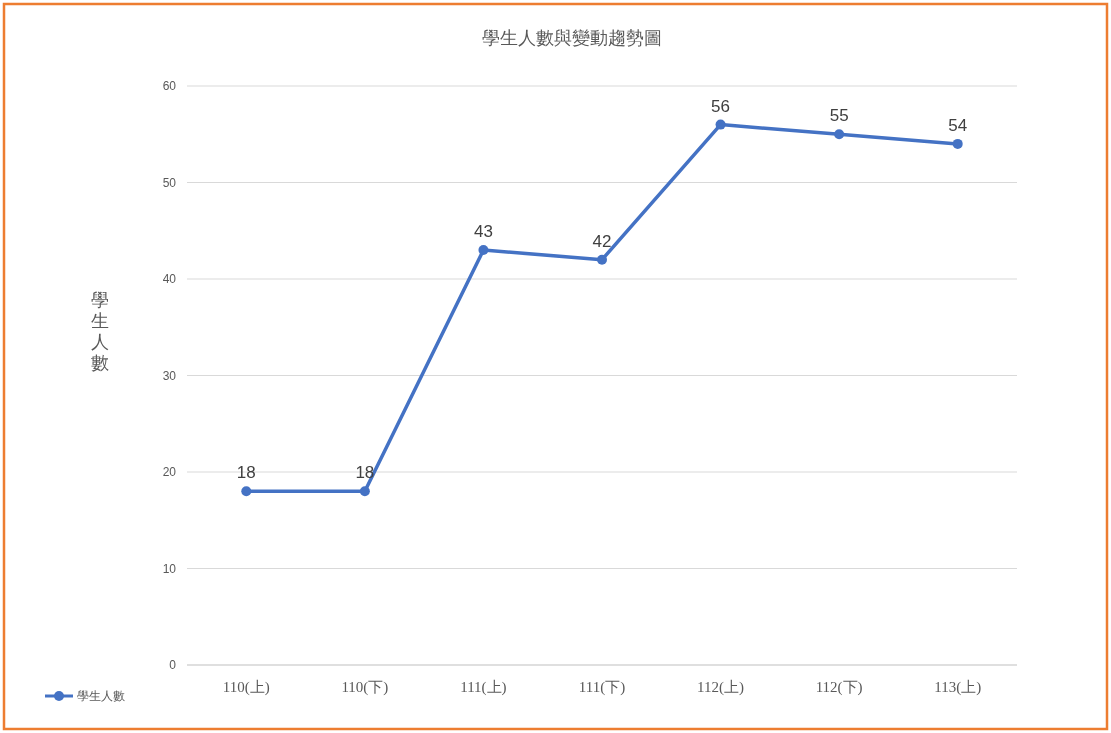 The height and width of the screenshot is (733, 1111). Describe the element at coordinates (169, 472) in the screenshot. I see `y-tick-label: 20` at that location.